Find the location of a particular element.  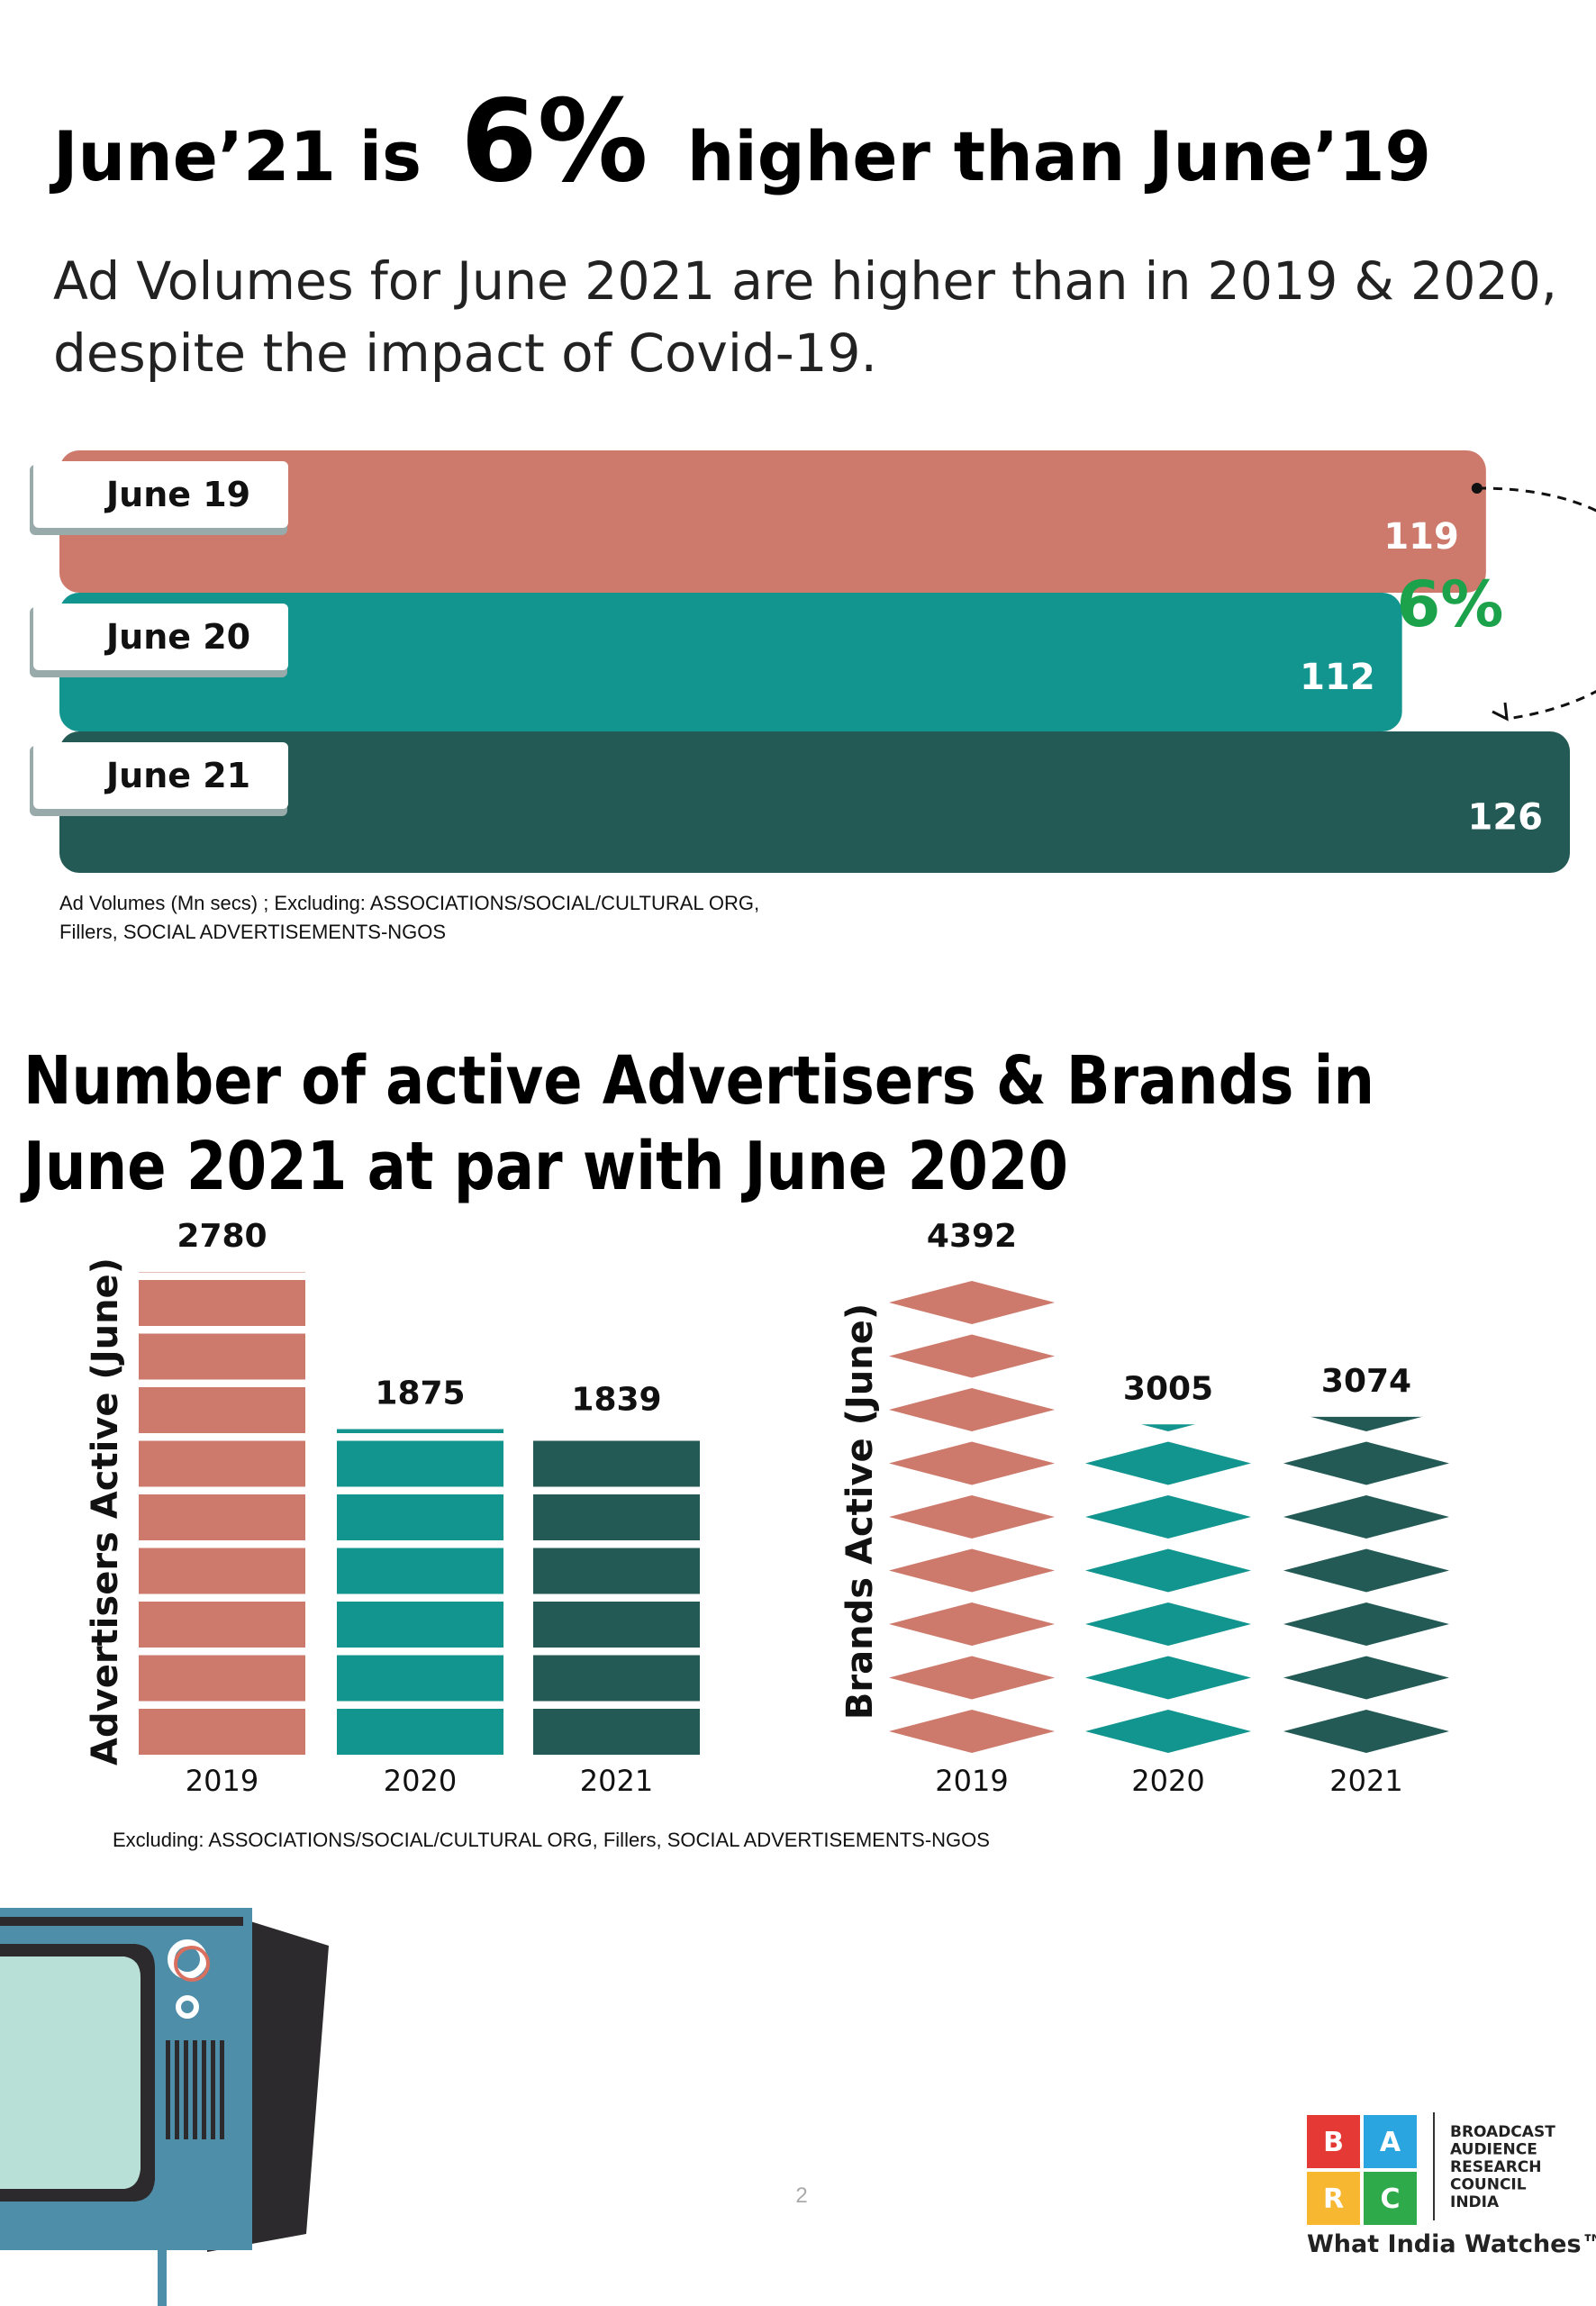

category-label: June 20 is located at coordinates (177, 637).